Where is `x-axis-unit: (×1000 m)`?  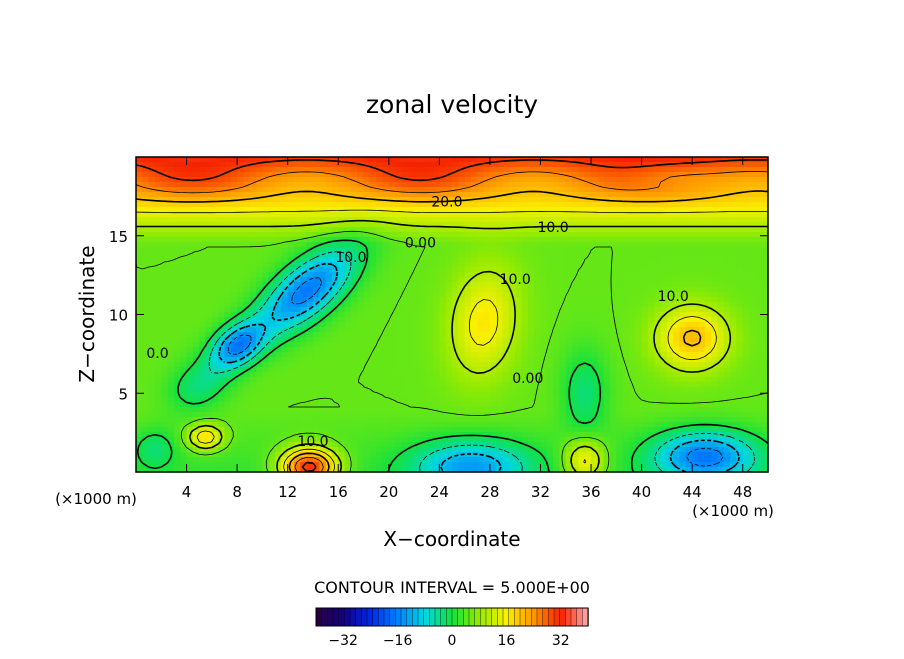 x-axis-unit: (×1000 m) is located at coordinates (733, 511).